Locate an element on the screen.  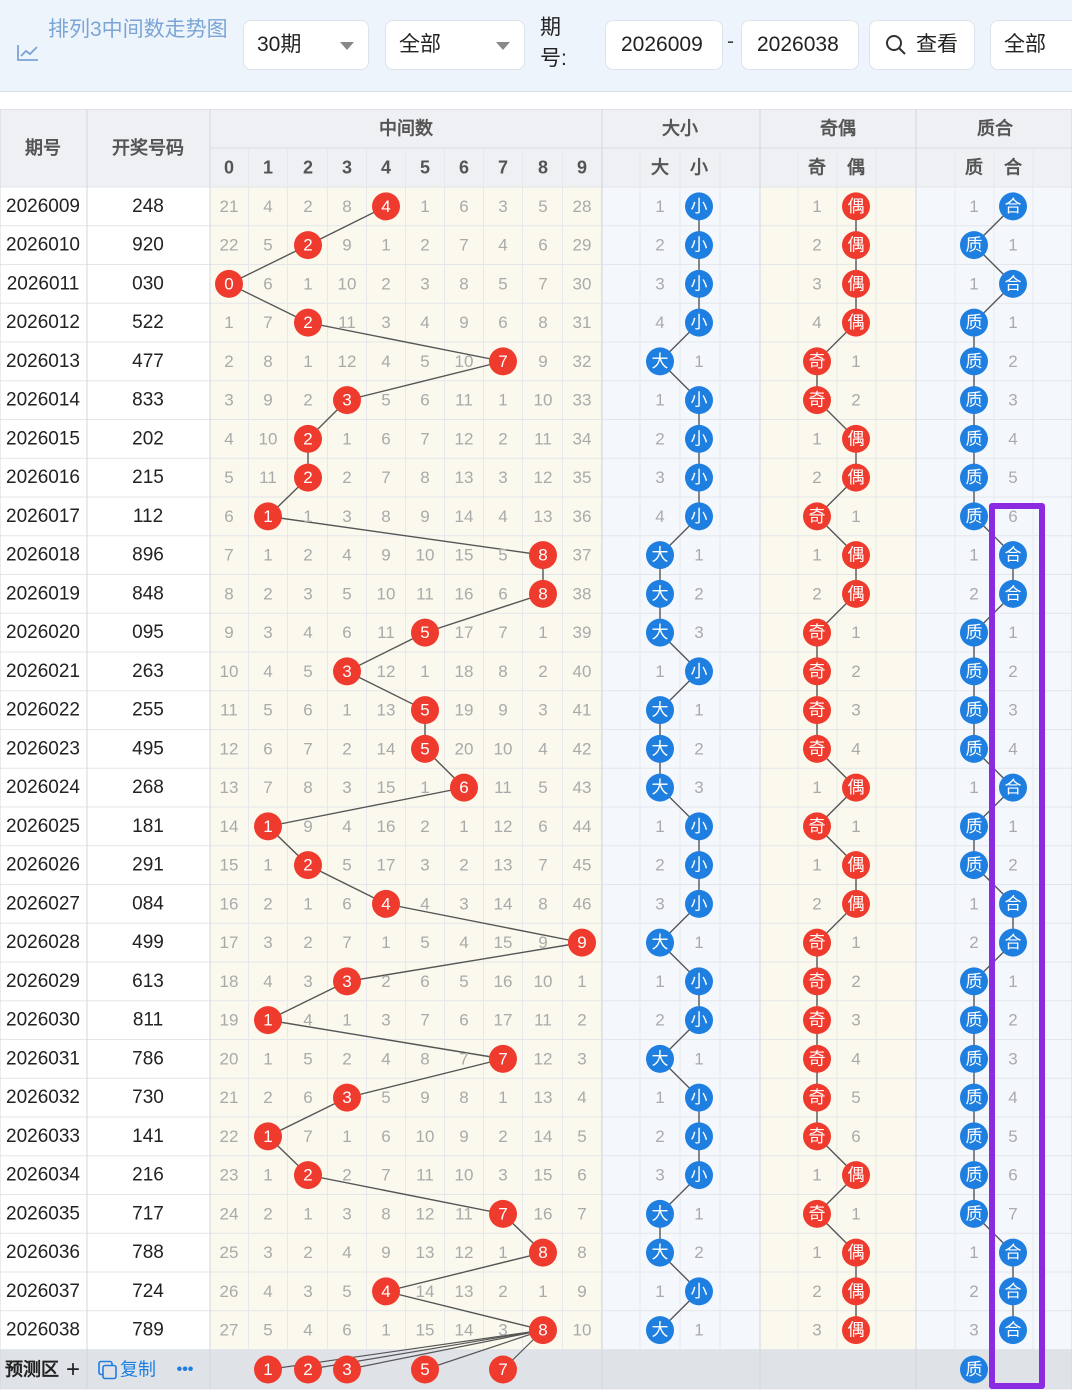
periods-select: 30期 is located at coordinates (306, 45).